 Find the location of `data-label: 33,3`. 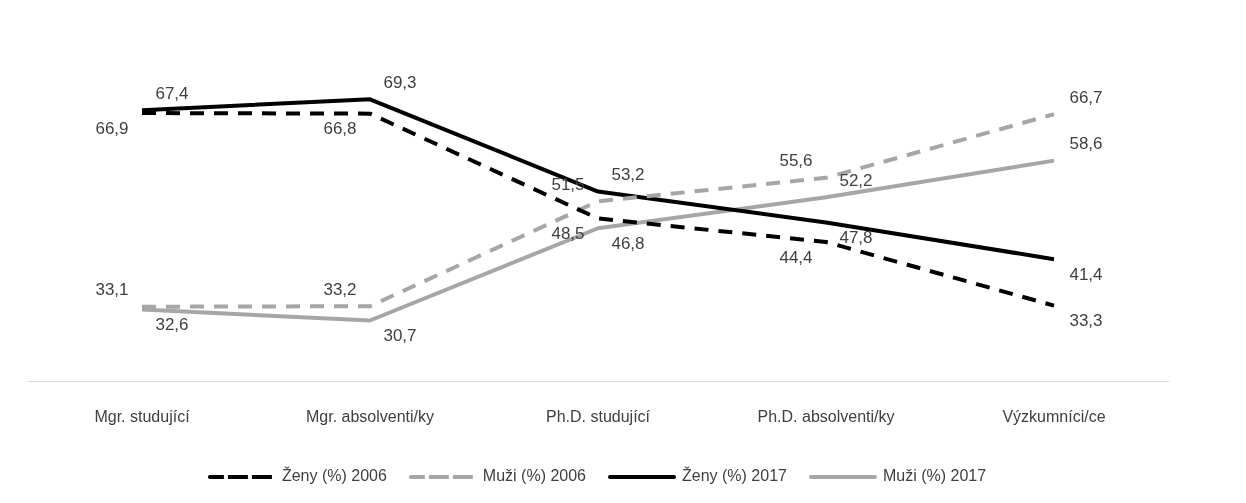

data-label: 33,3 is located at coordinates (1086, 321).